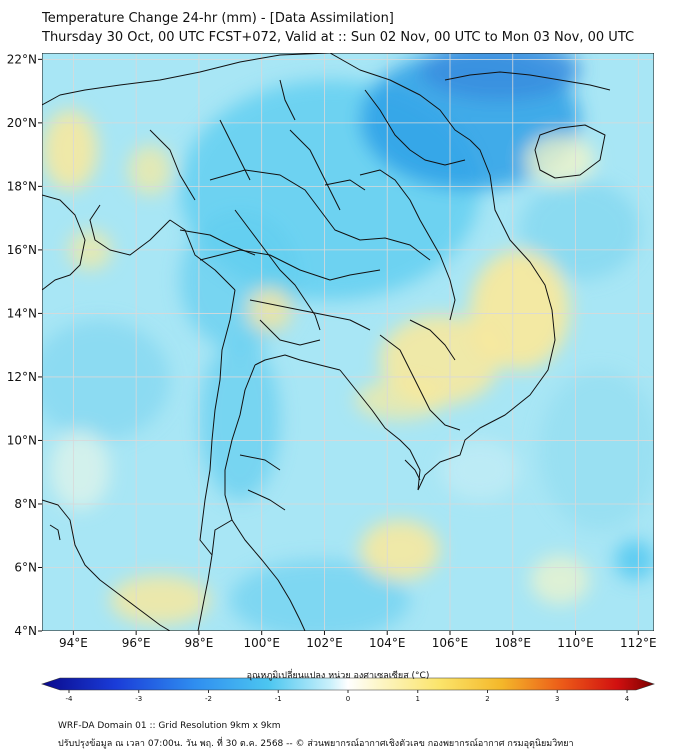  What do you see at coordinates (22, 440) in the screenshot?
I see `lat-tick-label: 10°N` at bounding box center [22, 440].